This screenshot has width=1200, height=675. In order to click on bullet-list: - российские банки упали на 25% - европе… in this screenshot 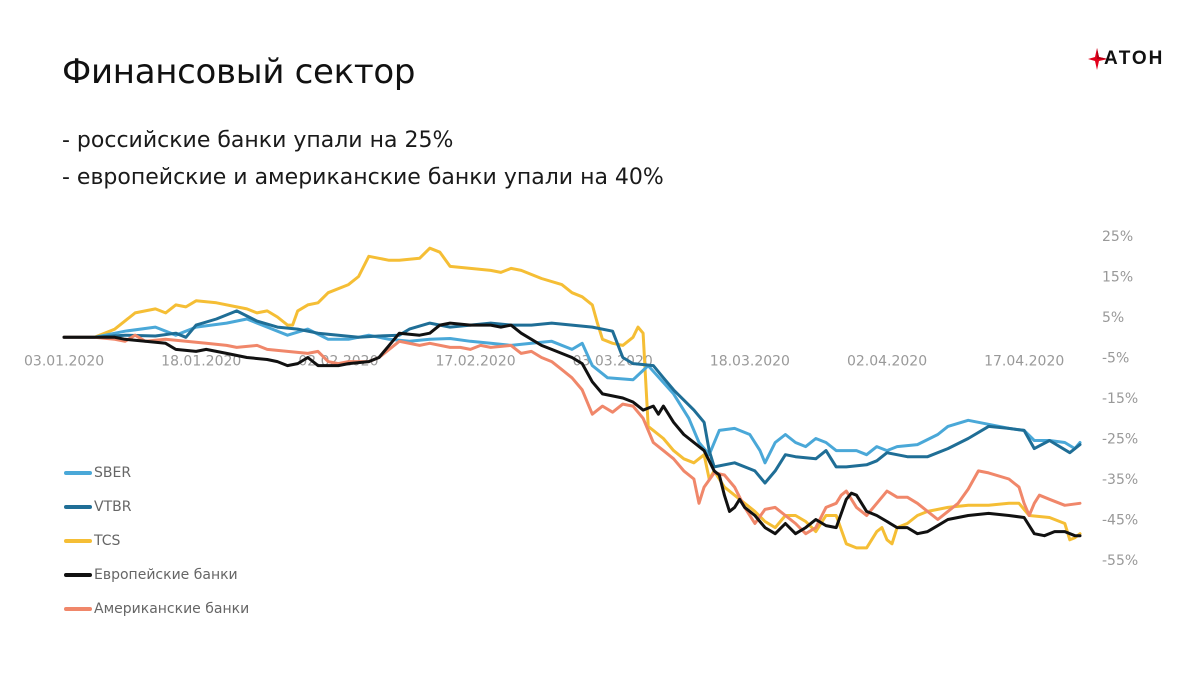, I will do `click(363, 159)`.